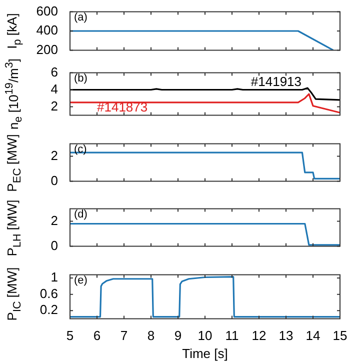 This screenshot has height=364, width=350. Describe the element at coordinates (205, 353) in the screenshot. I see `x-axis-title: Time [s]` at that location.